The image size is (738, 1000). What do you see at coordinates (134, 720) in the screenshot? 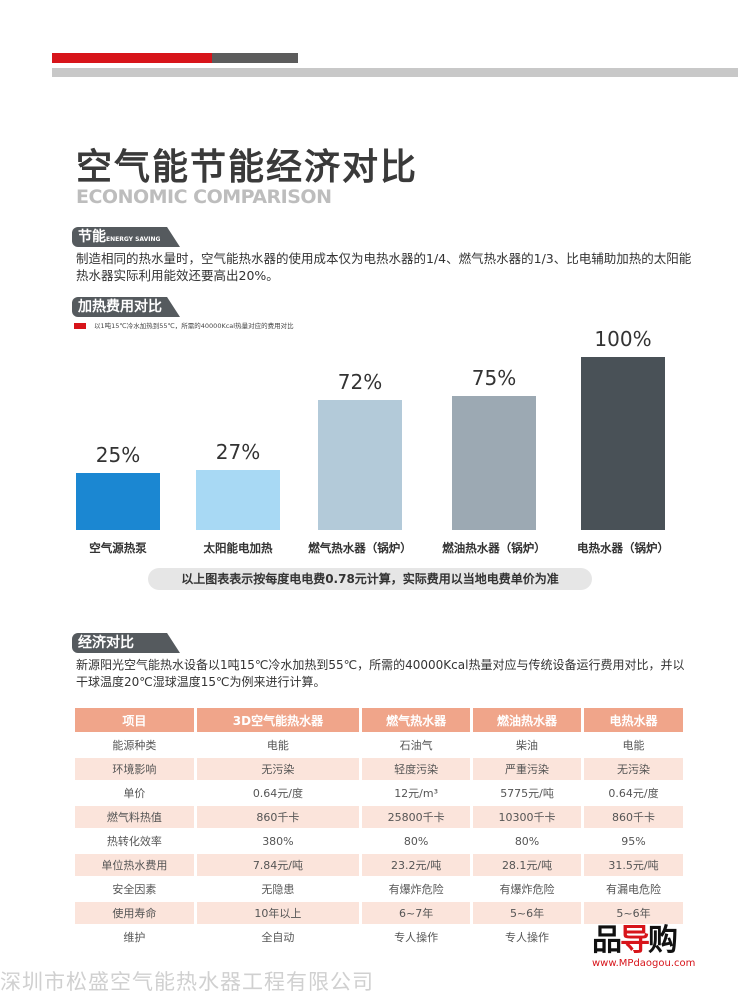
I see `table-header-cell: 项目` at bounding box center [134, 720].